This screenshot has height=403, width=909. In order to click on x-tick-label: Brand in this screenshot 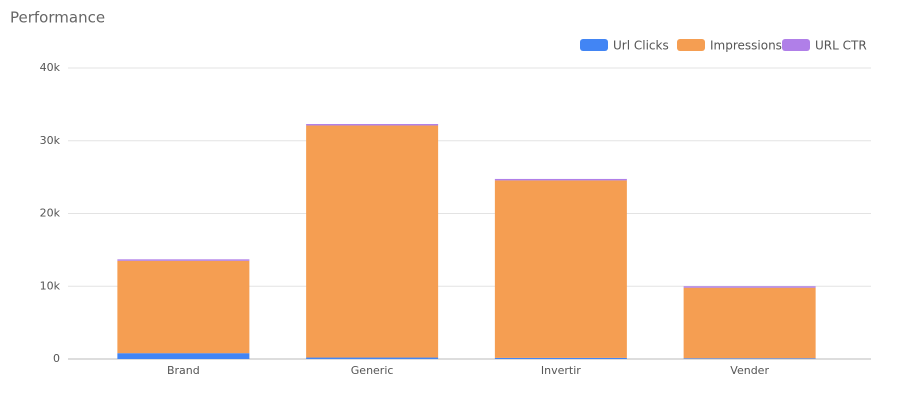, I will do `click(183, 370)`.